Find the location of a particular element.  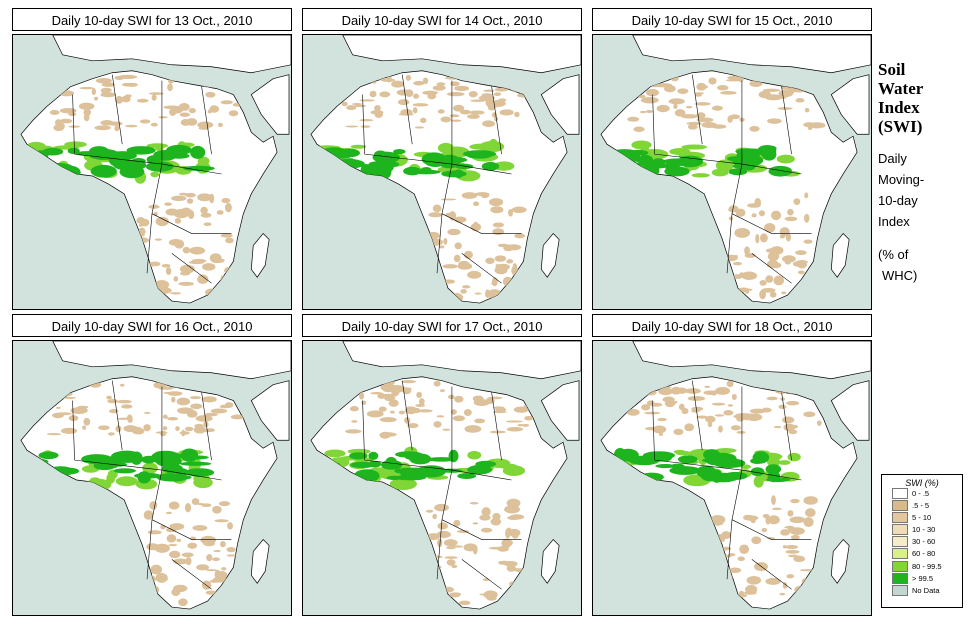

legend-item: 10 - 30 is located at coordinates (922, 530).